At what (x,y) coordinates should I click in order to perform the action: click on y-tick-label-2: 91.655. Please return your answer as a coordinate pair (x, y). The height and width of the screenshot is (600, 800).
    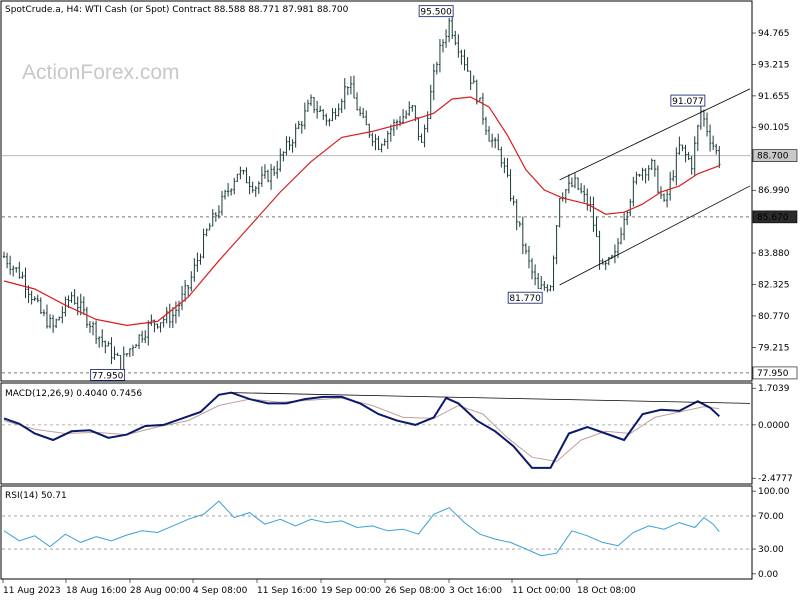
    Looking at the image, I should click on (774, 97).